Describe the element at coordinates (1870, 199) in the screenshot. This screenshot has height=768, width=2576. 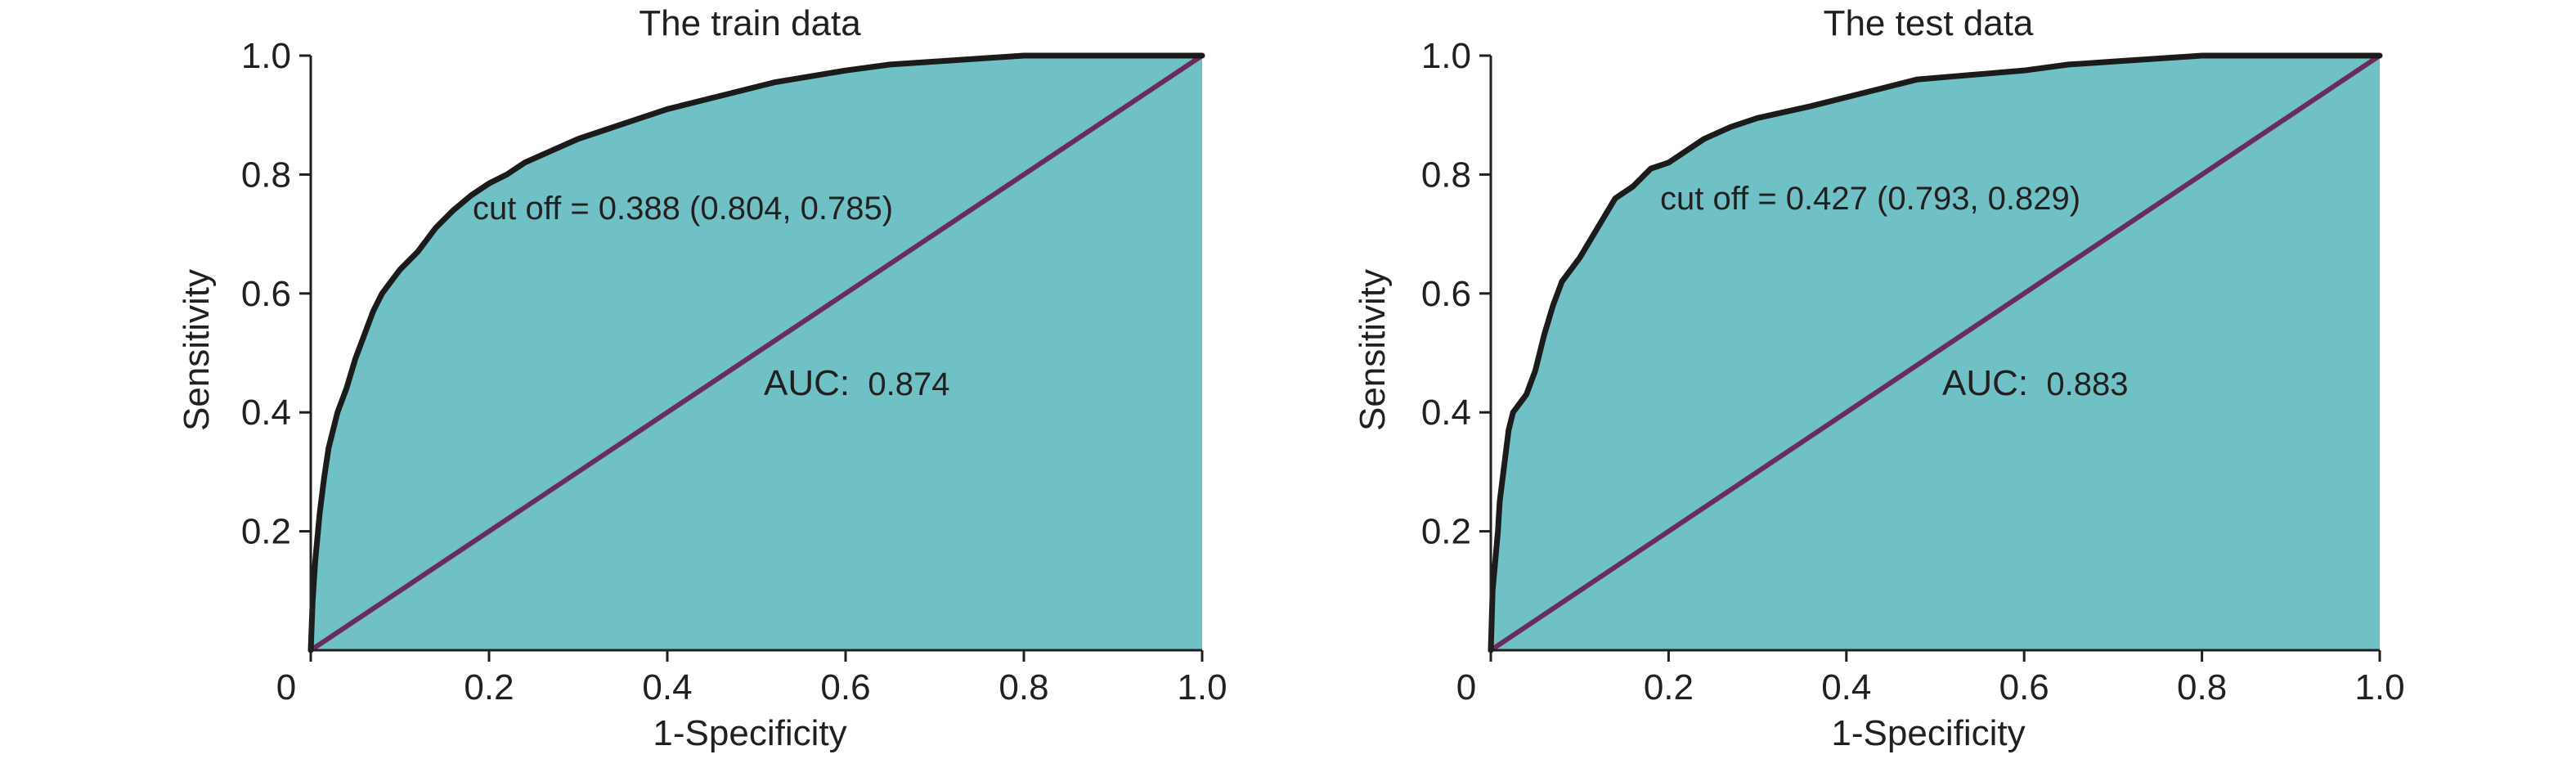
I see `cutoff-annotation: cut off = 0.427 (0.793, 0.829)` at that location.